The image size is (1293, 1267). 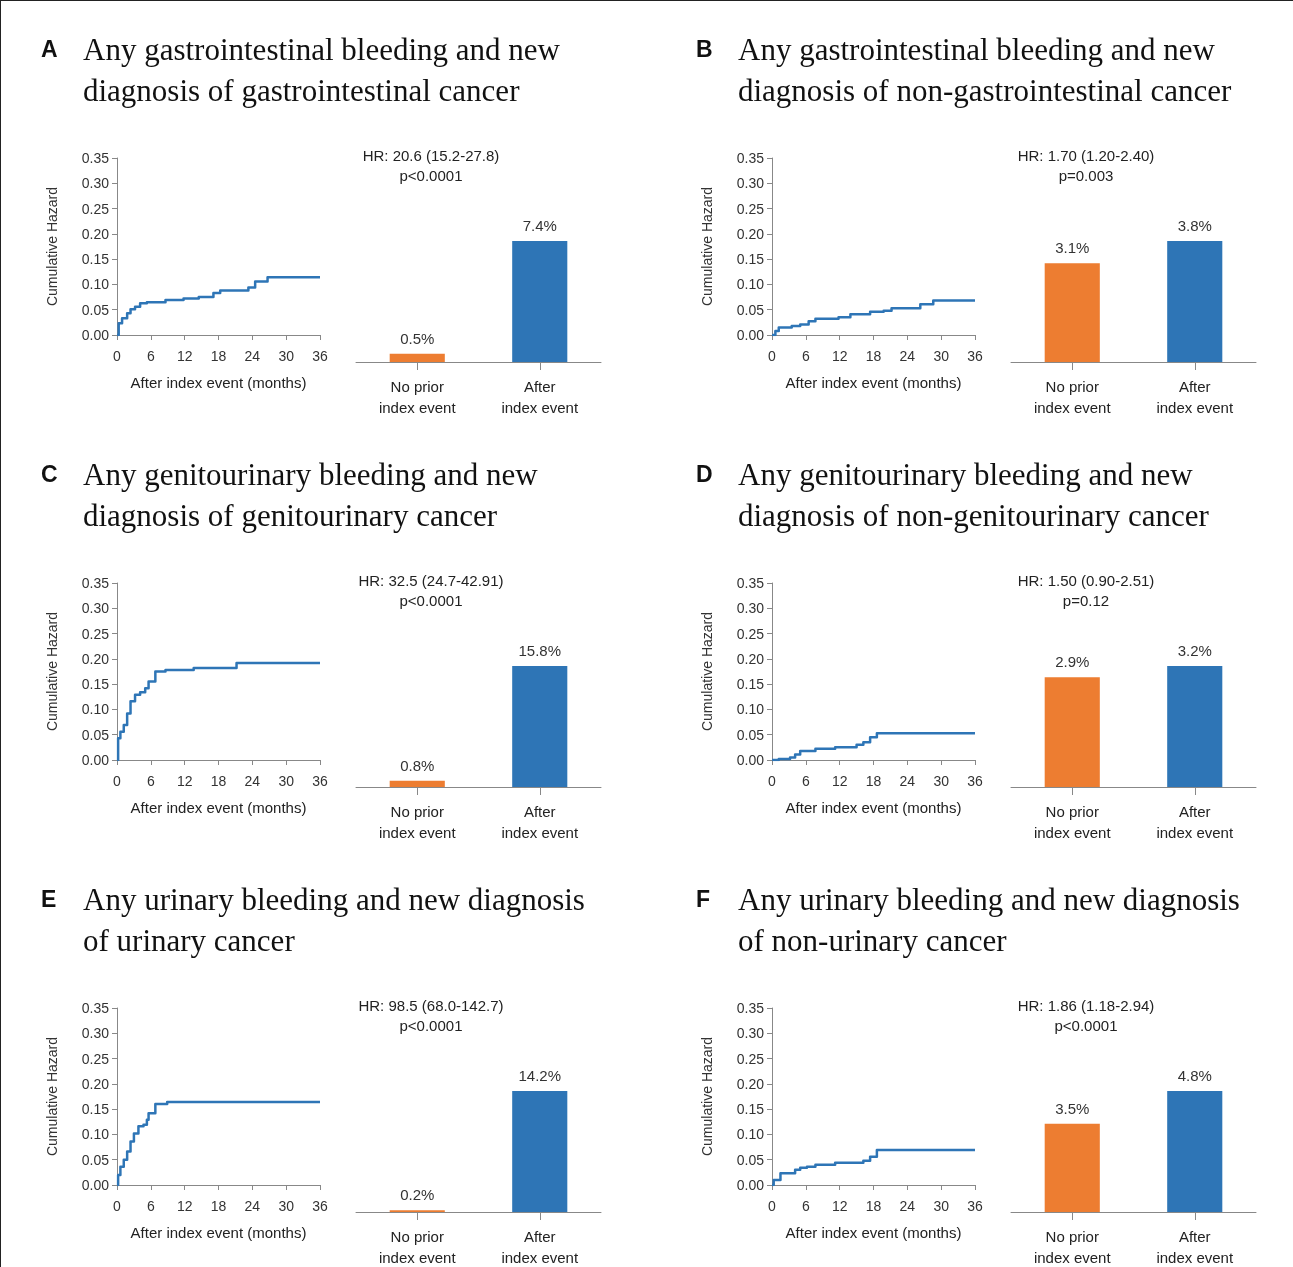 What do you see at coordinates (321, 70) in the screenshot?
I see `chart-title: Any gastrointestinal bleeding and new diagnosis of gastrointestinal cancer` at bounding box center [321, 70].